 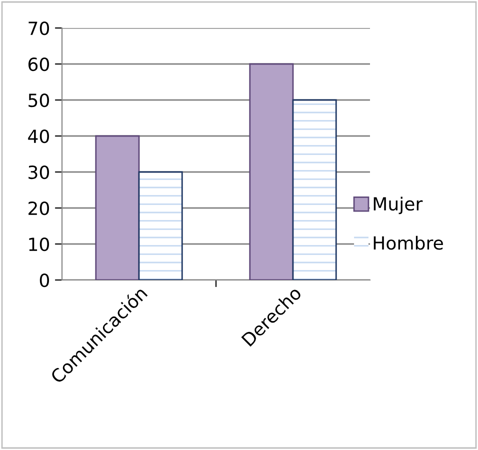 I want to click on y-tick-label: 40, so click(x=38, y=136).